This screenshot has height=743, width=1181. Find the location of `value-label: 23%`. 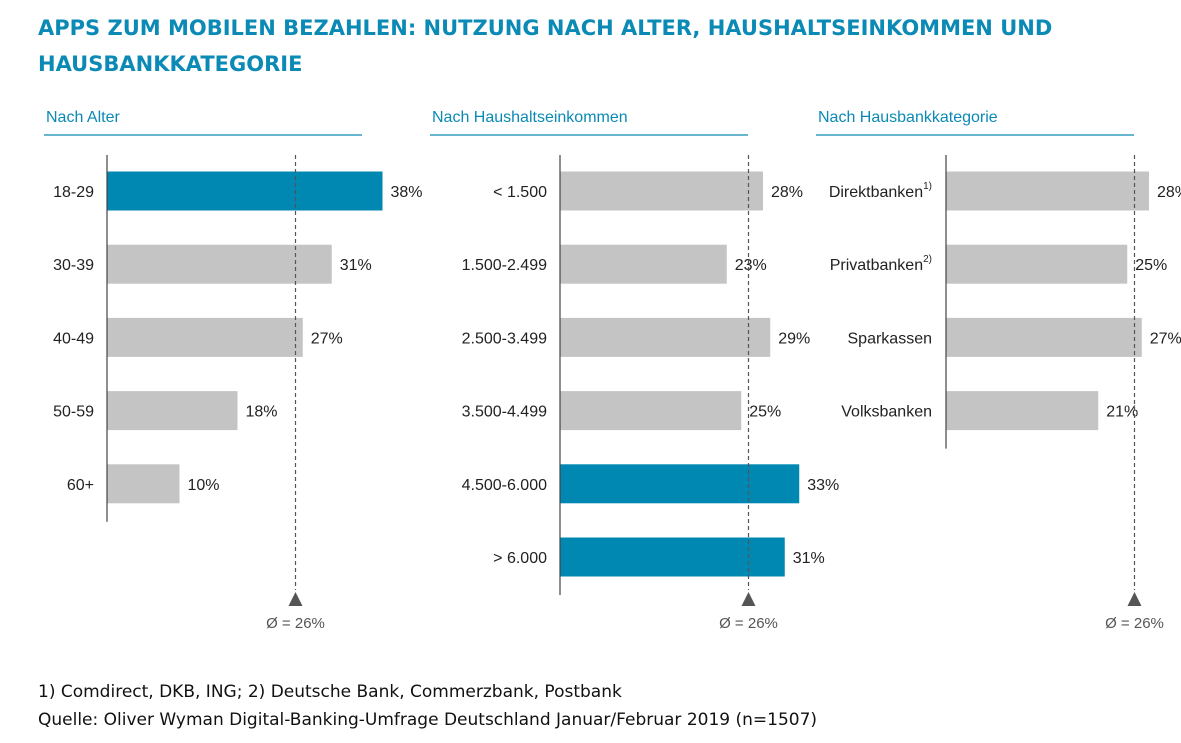

value-label: 23% is located at coordinates (751, 265).